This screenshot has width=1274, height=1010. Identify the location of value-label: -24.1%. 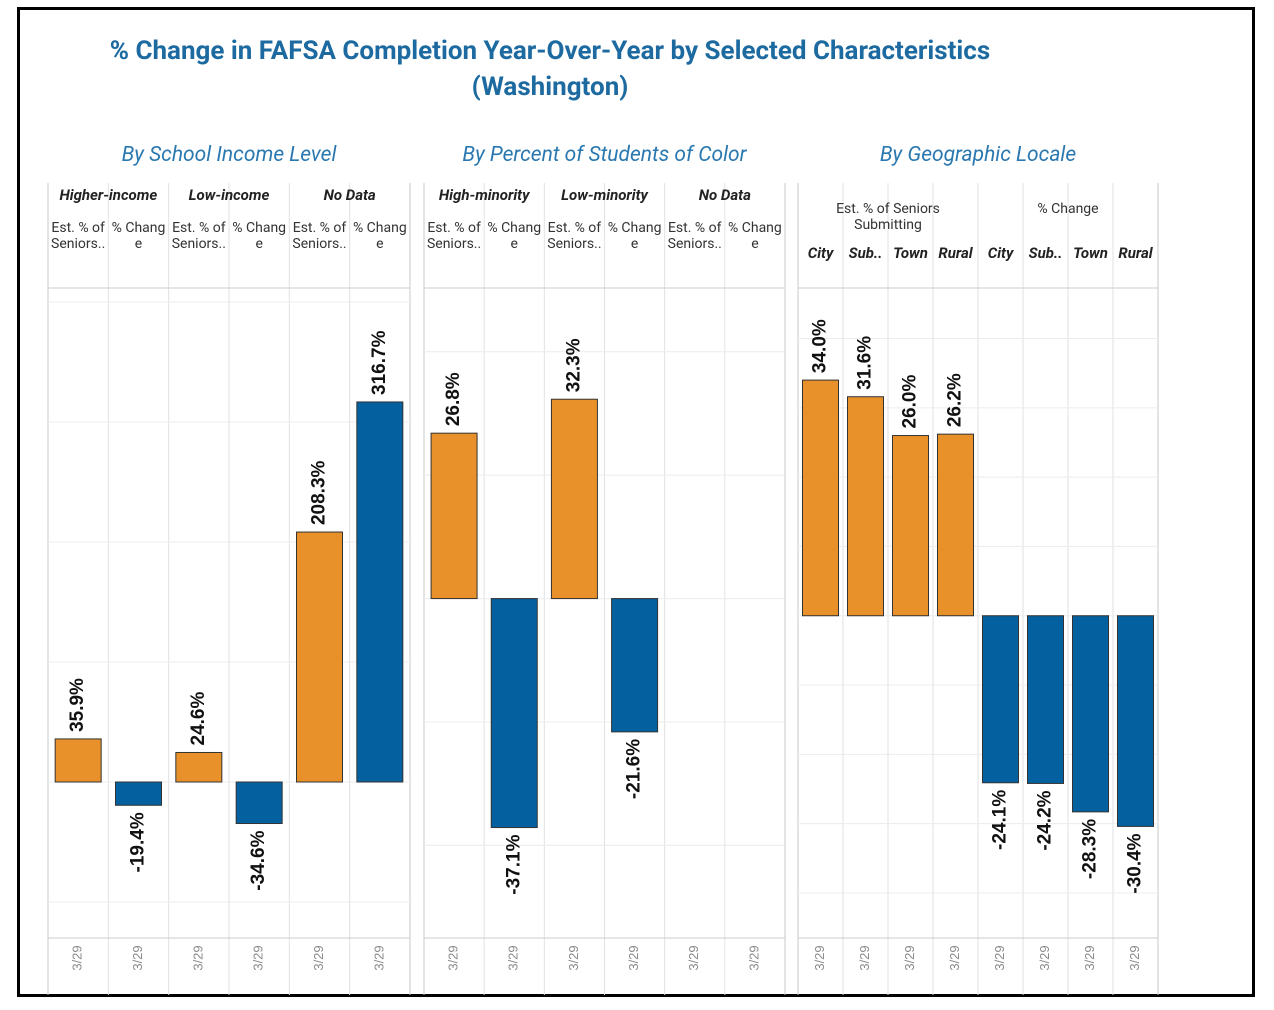
(1000, 820).